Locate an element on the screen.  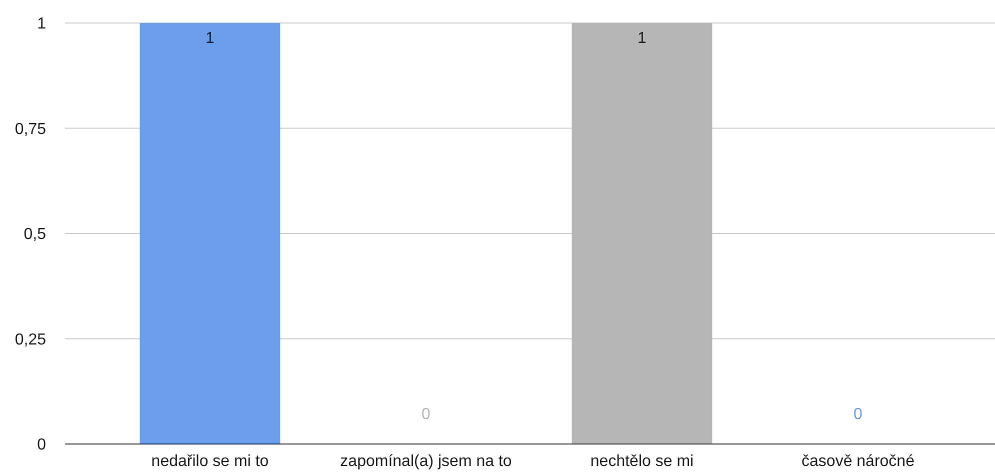
y-tick-label: 0,25 is located at coordinates (30, 339).